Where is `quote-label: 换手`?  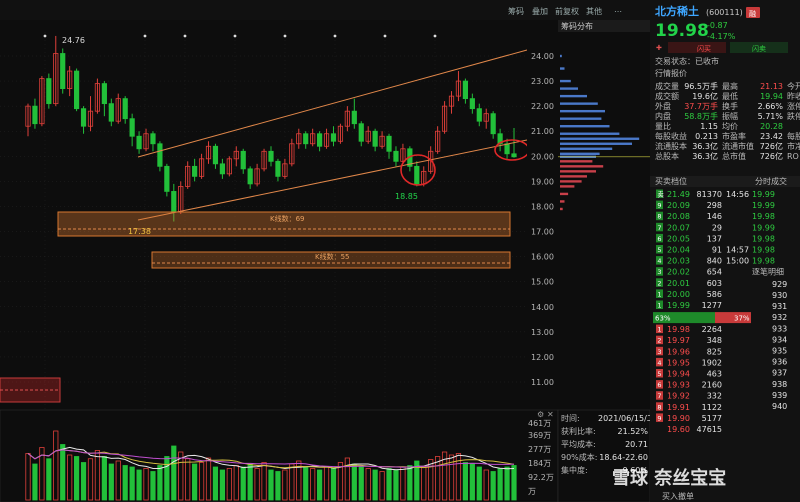
quote-label: 换手 is located at coordinates (730, 106).